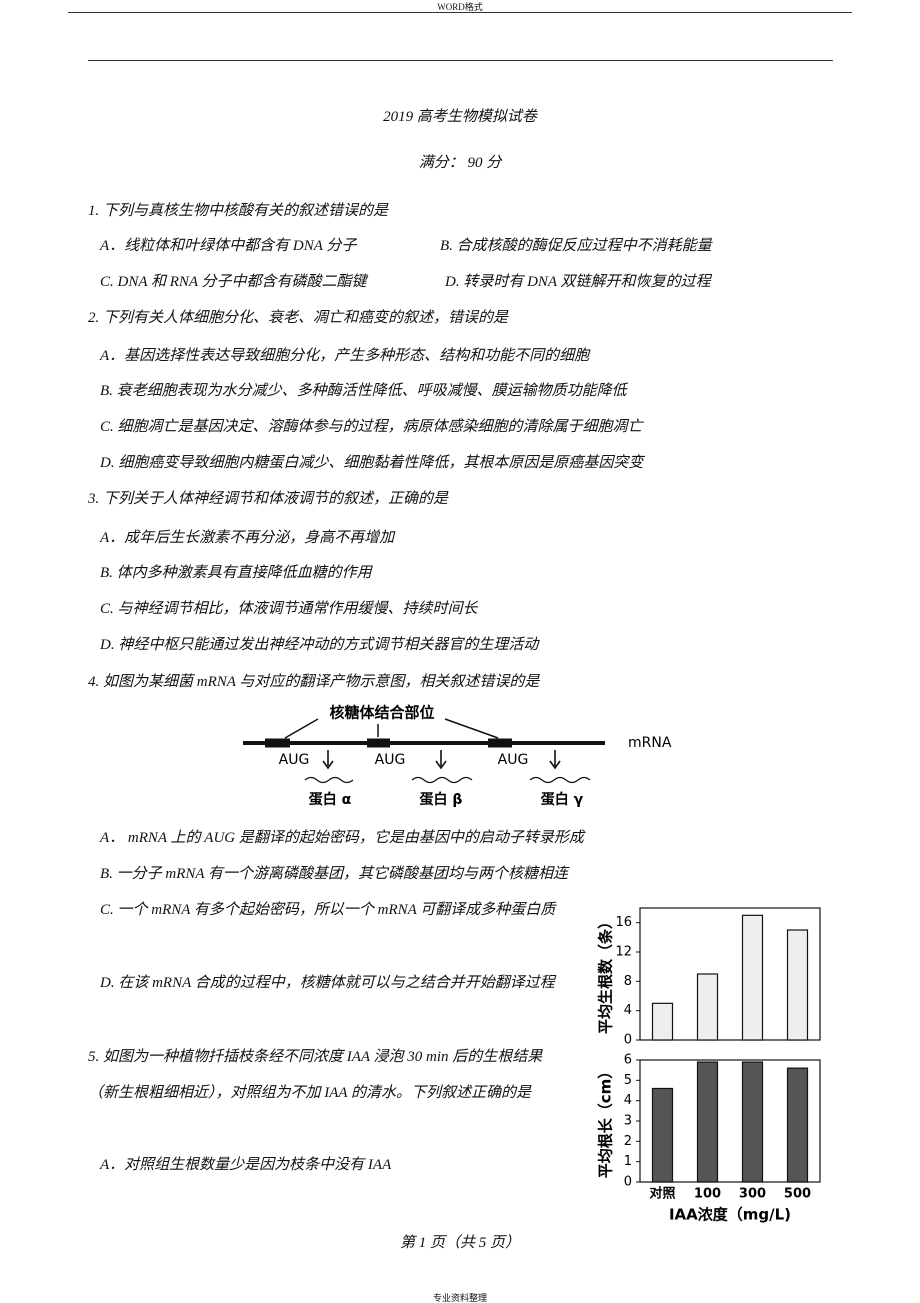 Image resolution: width=920 pixels, height=1303 pixels. Describe the element at coordinates (441, 760) in the screenshot. I see `arrow` at that location.